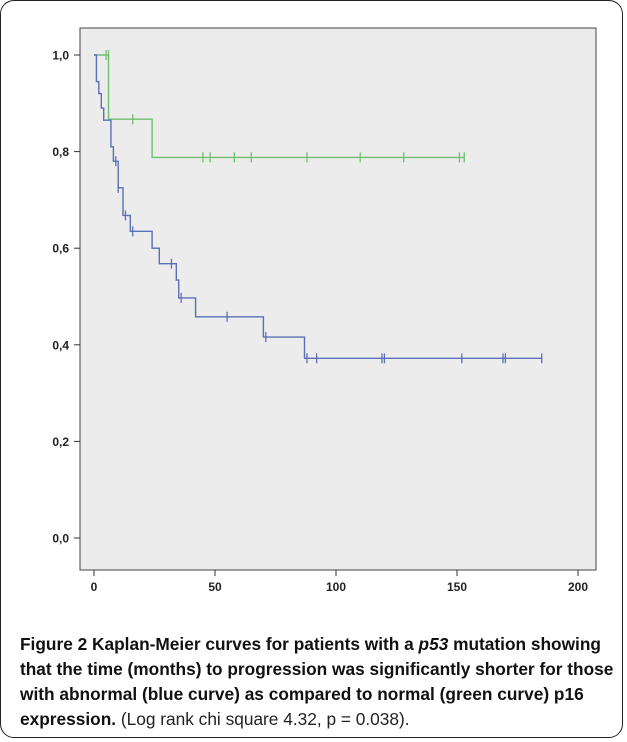  Describe the element at coordinates (215, 587) in the screenshot. I see `x-tick-label: 50` at that location.